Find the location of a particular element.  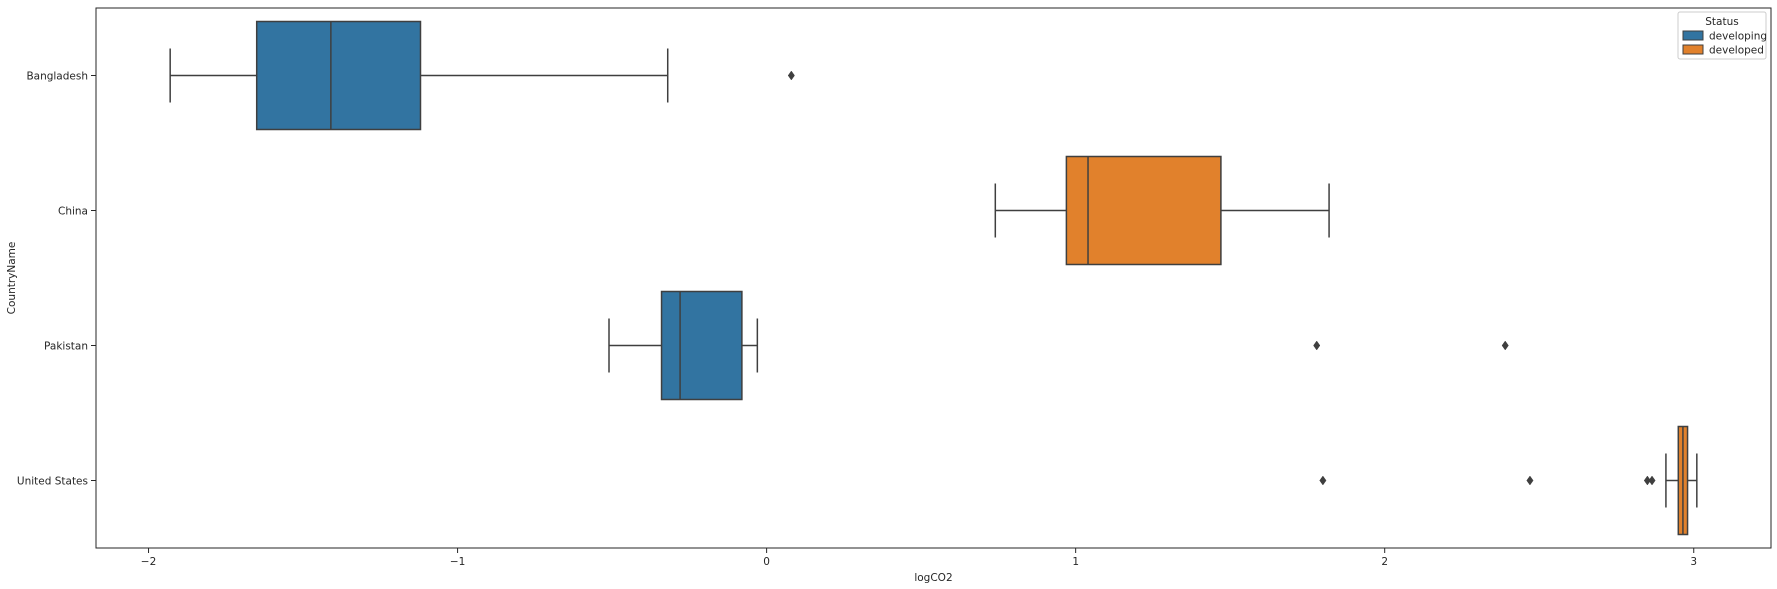

box-group-bangladesh is located at coordinates (482, 75).